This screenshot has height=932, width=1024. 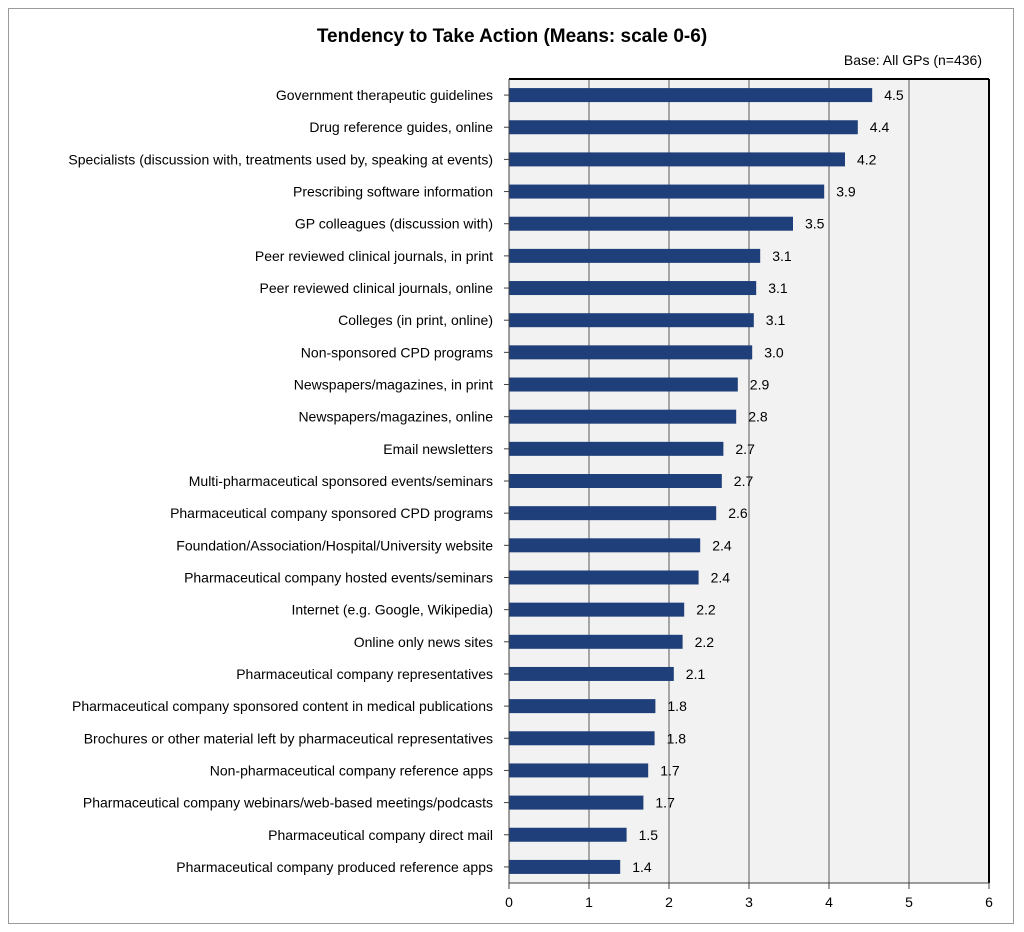 I want to click on category-label: Internet (e.g. Google, Wikipedia), so click(x=392, y=610).